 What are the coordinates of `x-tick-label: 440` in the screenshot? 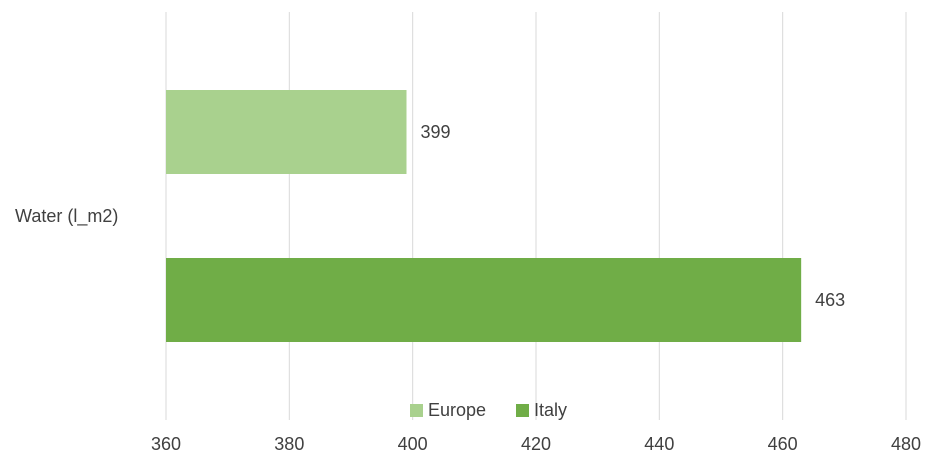 It's located at (659, 444).